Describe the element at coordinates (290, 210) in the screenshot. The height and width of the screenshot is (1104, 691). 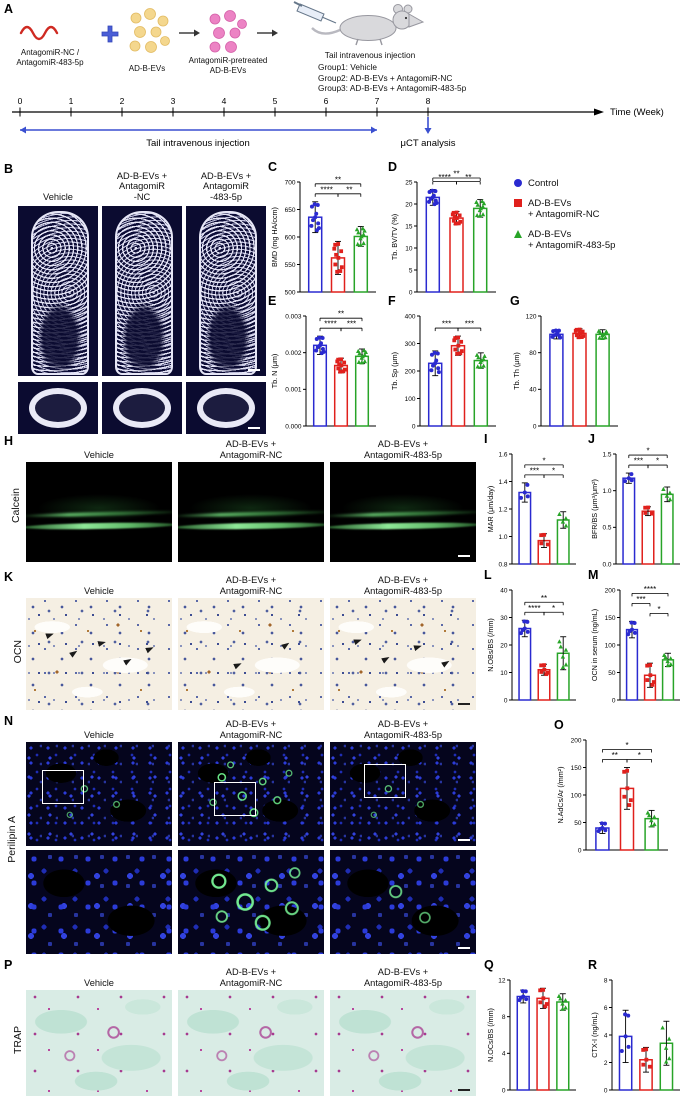
I see `svg-text: 650` at that location.